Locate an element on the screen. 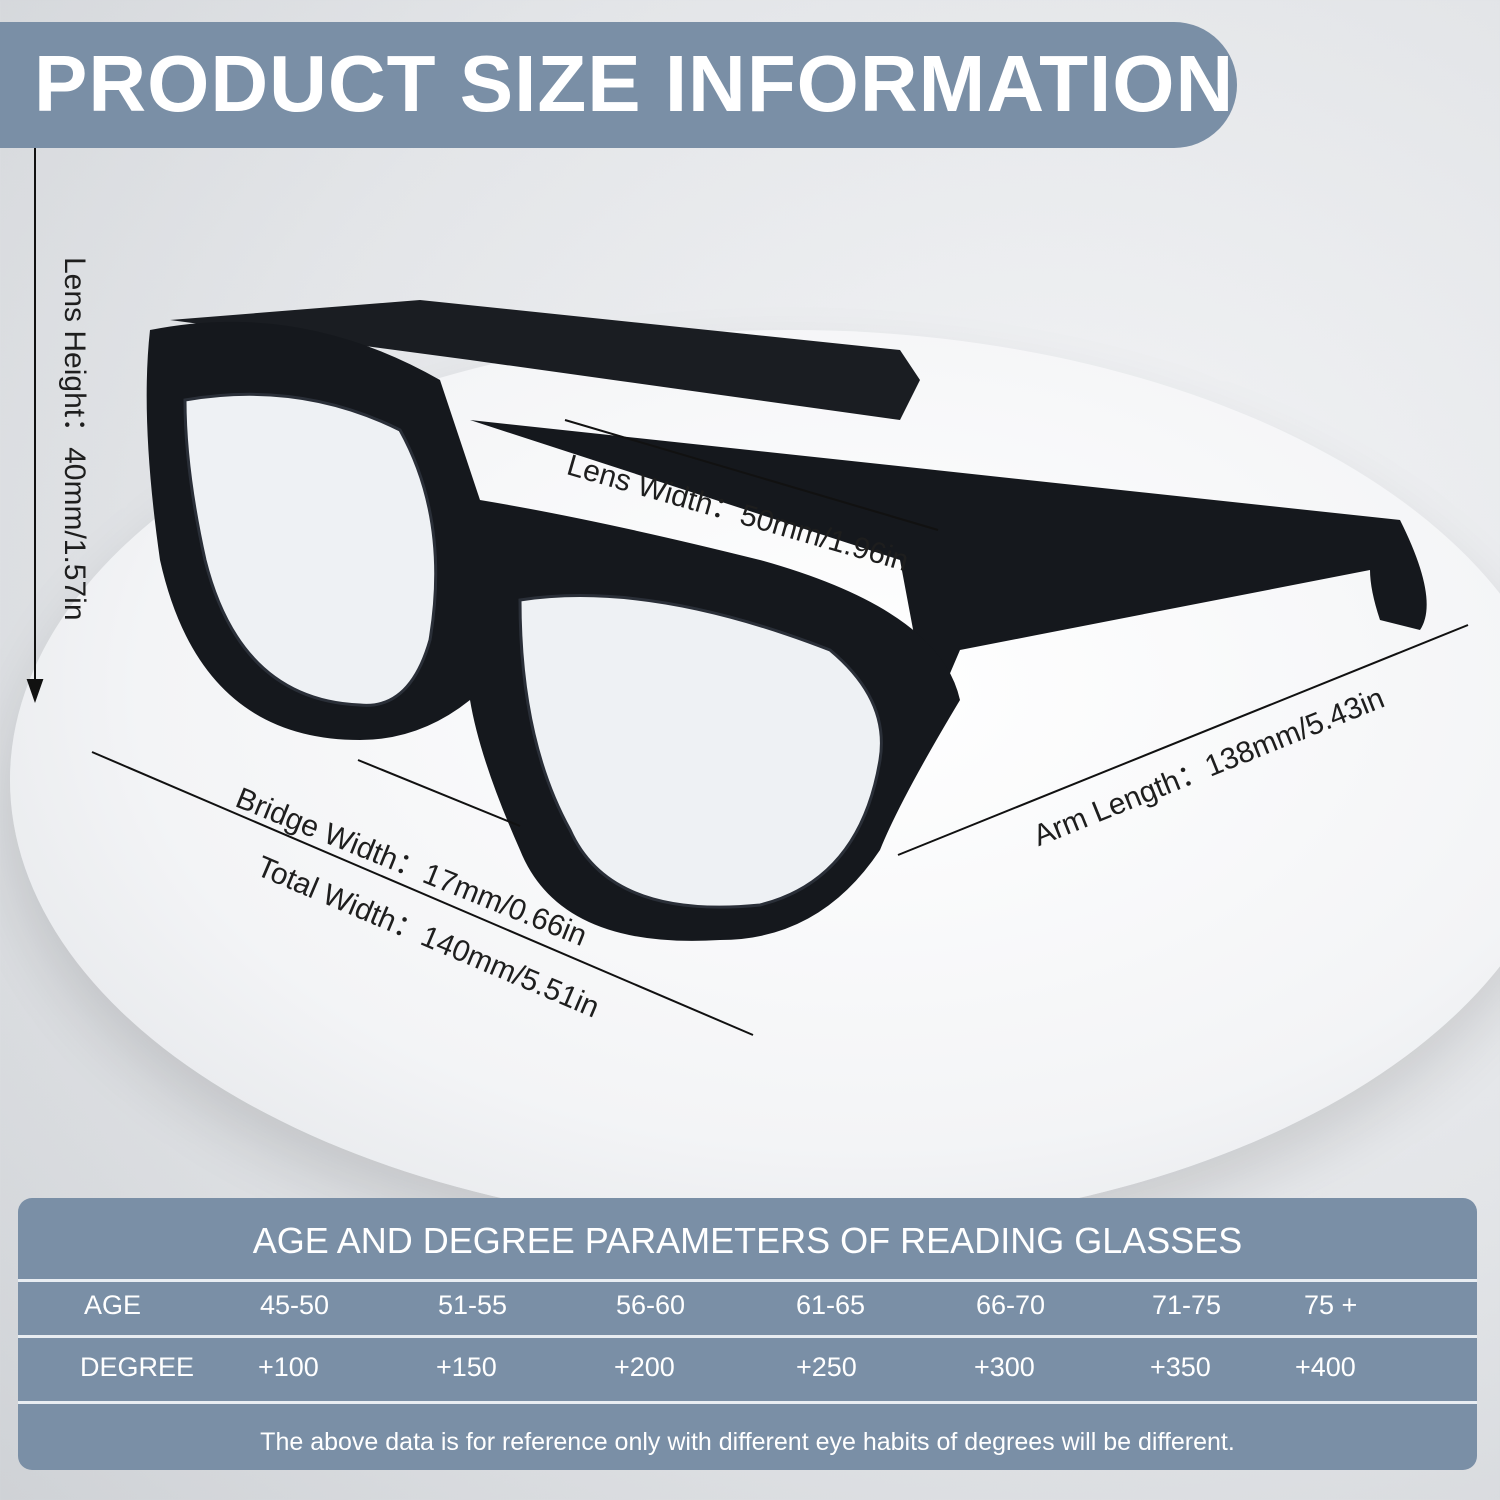 Image resolution: width=1500 pixels, height=1500 pixels. degree-cell: +300 is located at coordinates (1004, 1367).